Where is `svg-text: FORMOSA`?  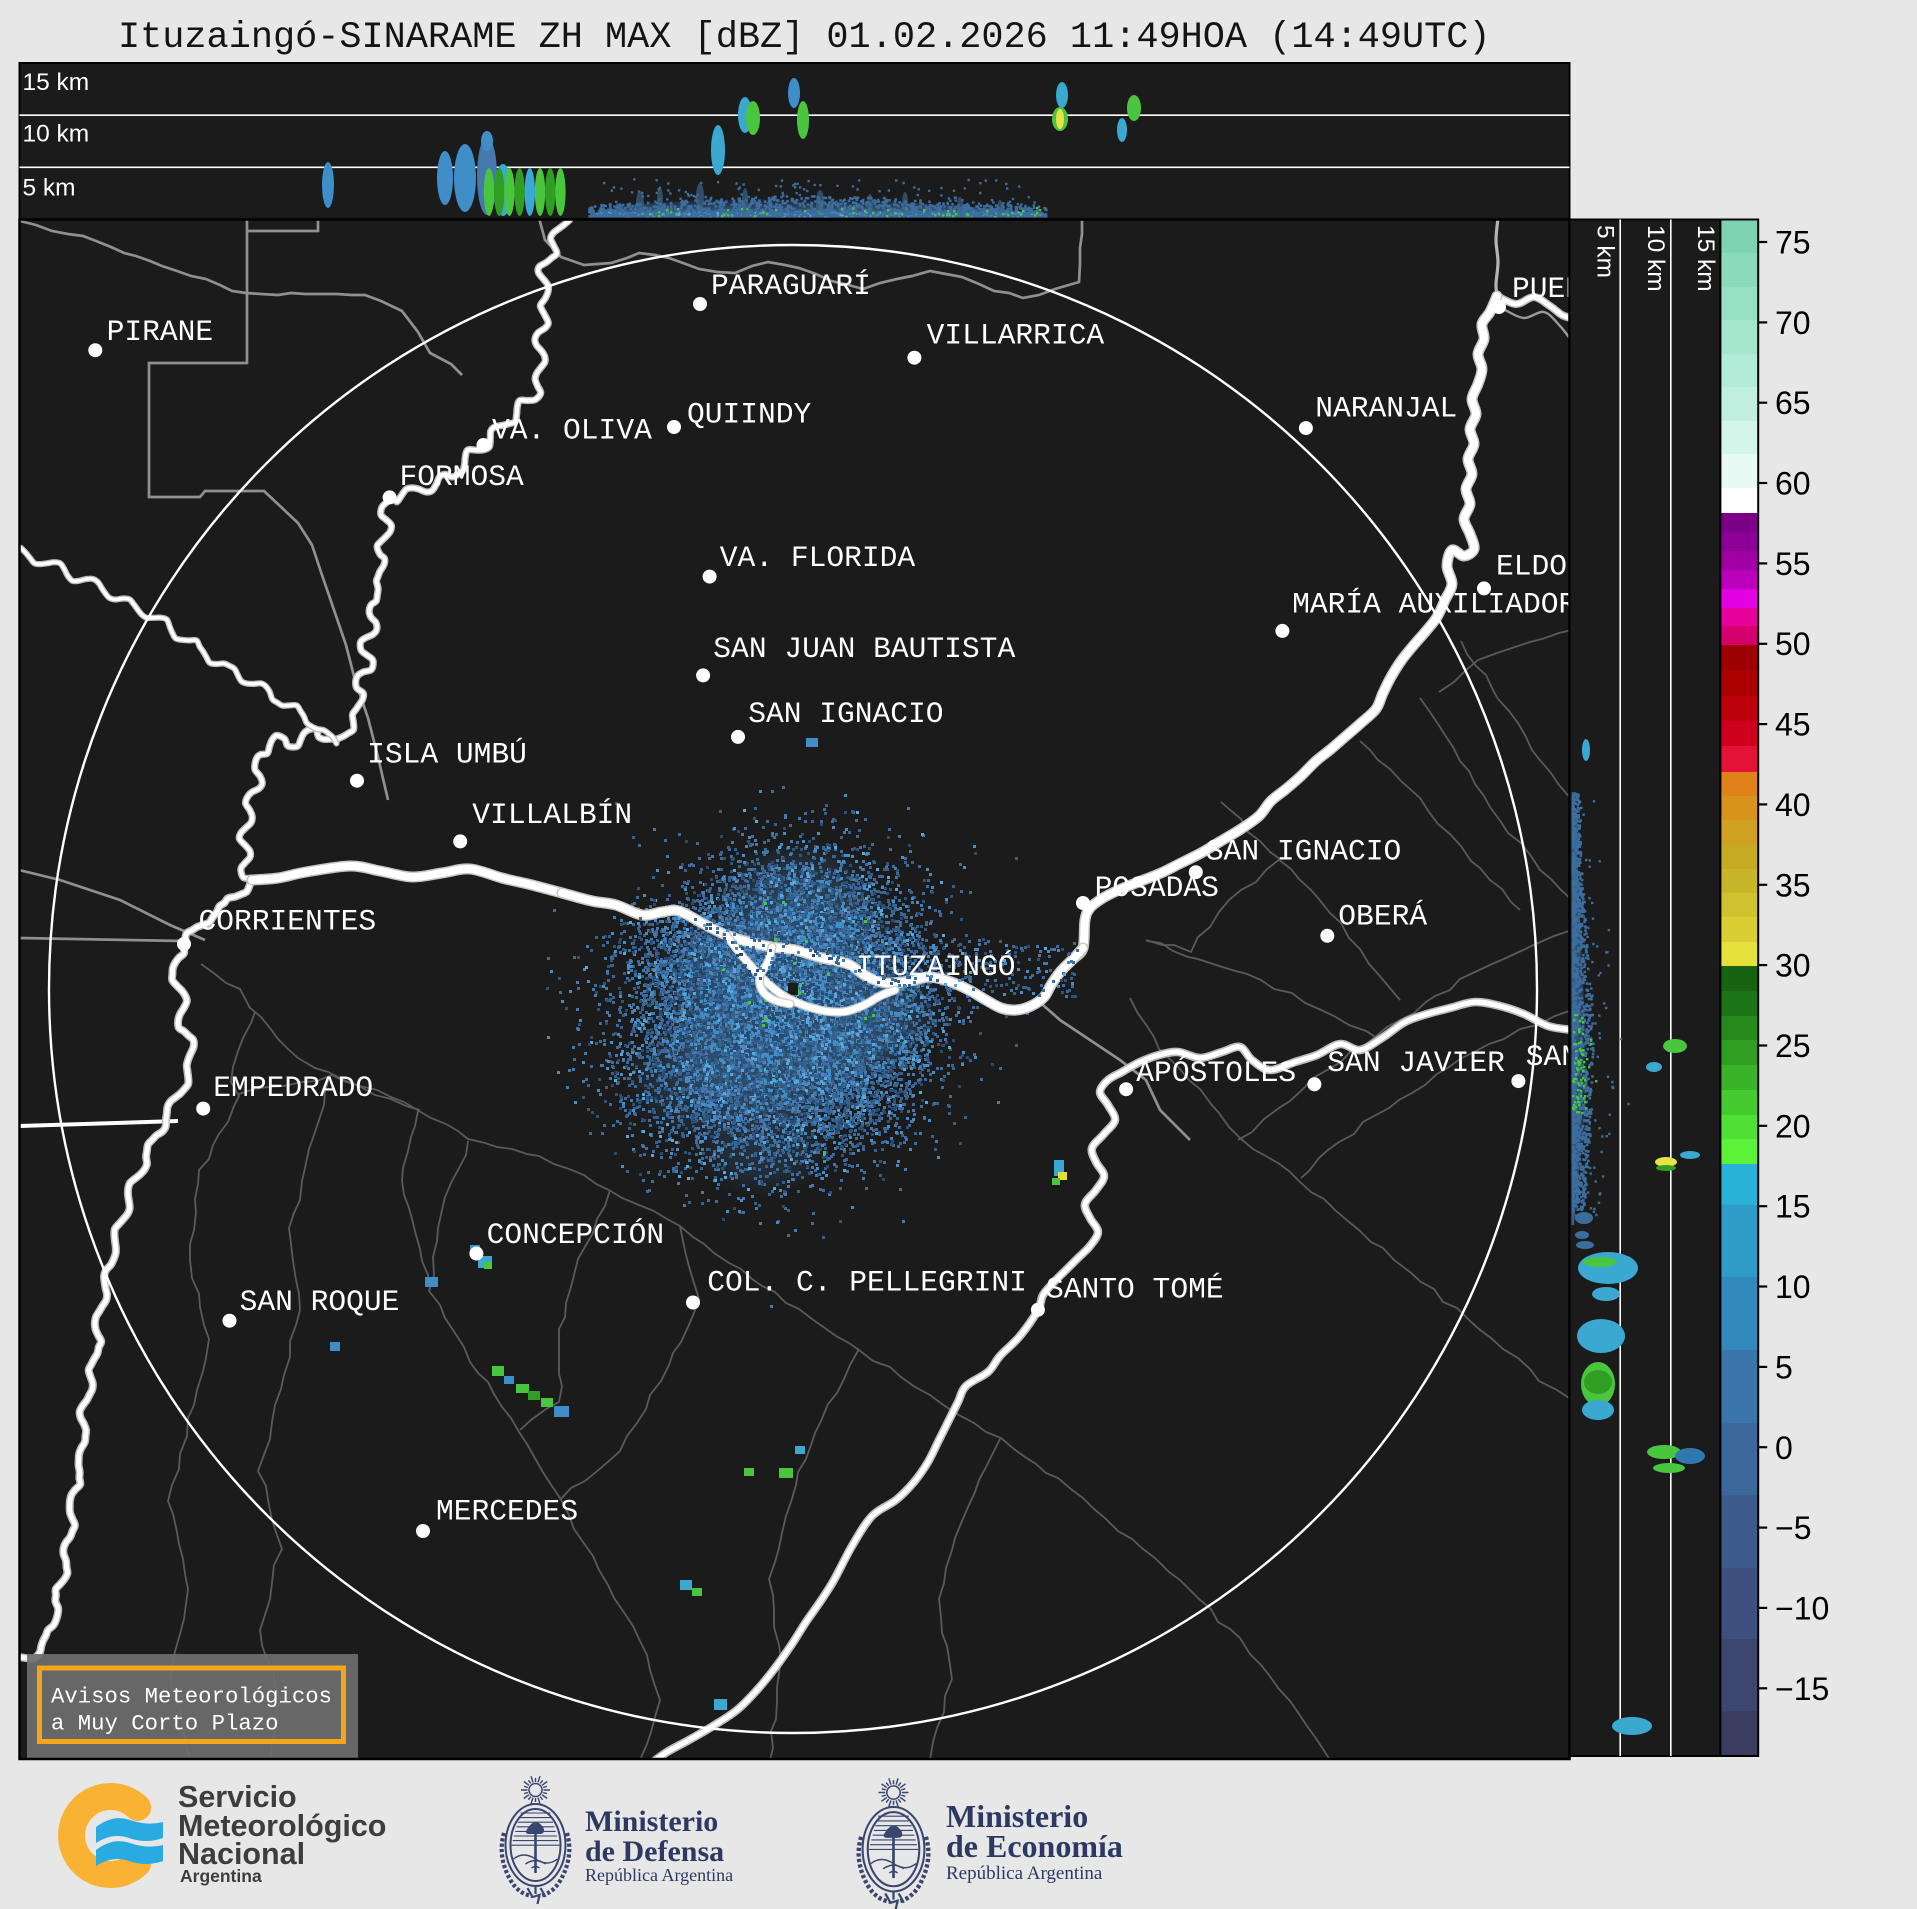
svg-text: FORMOSA is located at coordinates (462, 477).